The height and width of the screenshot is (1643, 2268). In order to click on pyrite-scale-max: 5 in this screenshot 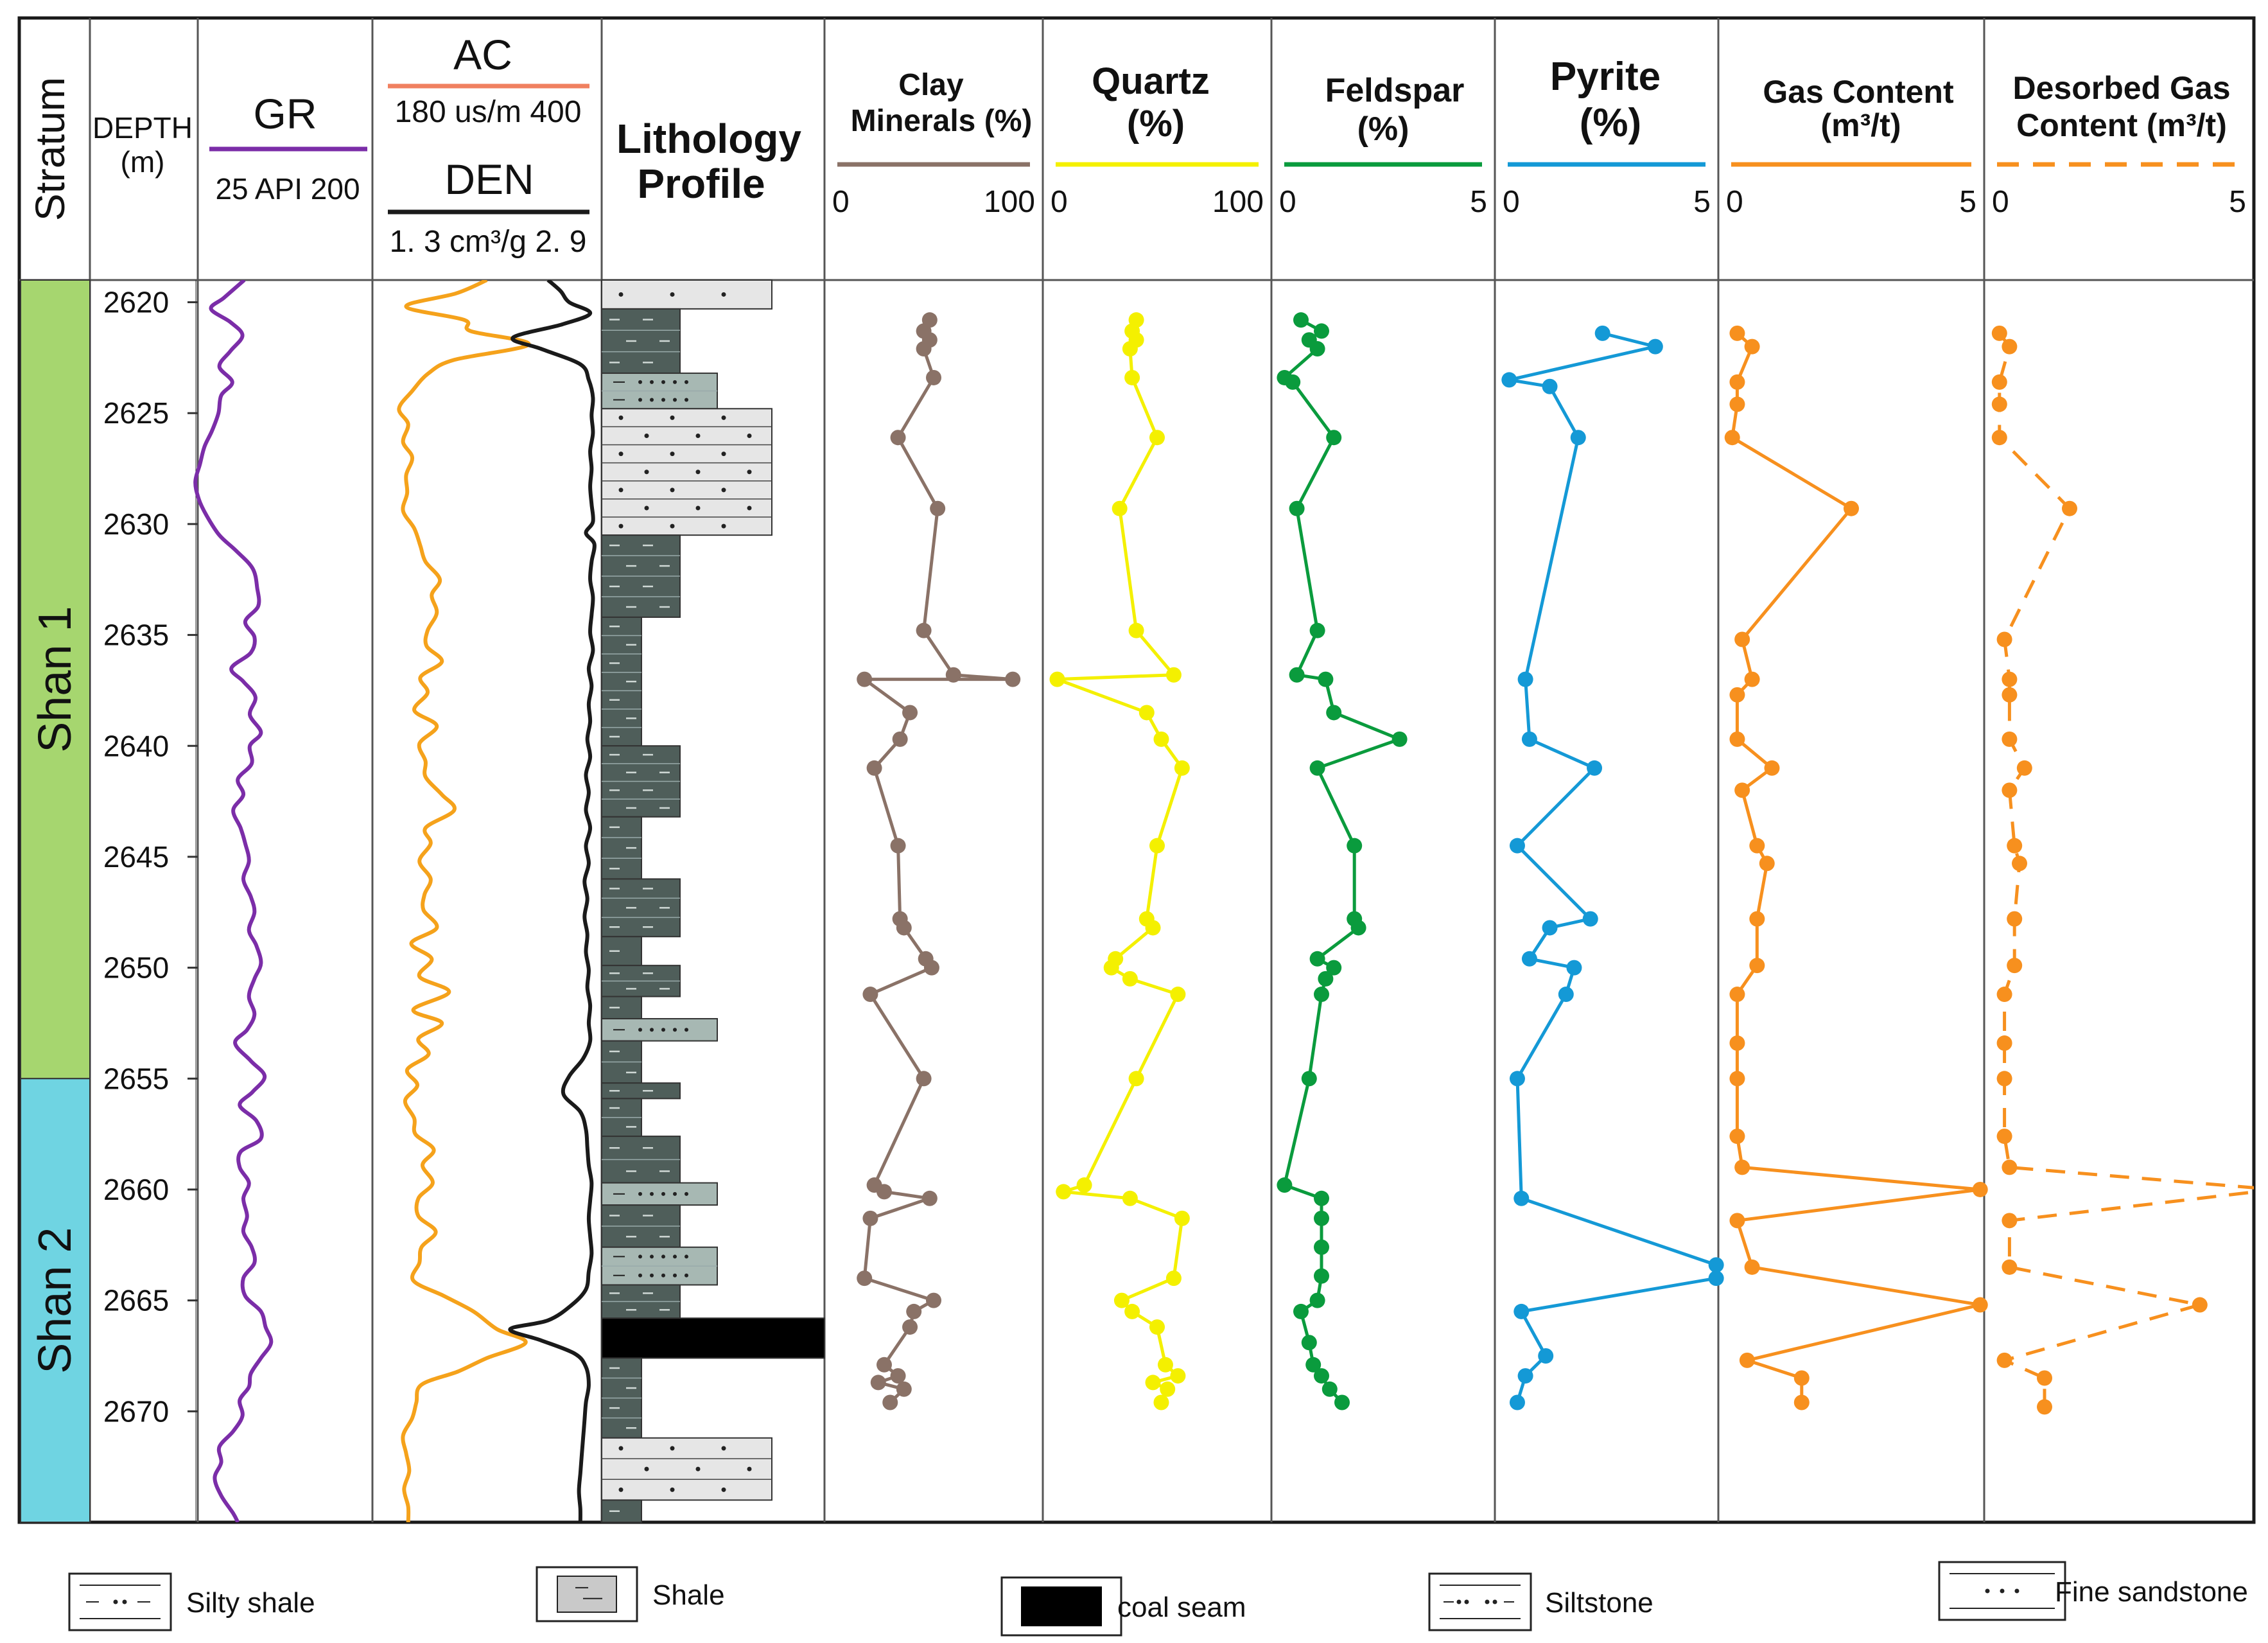, I will do `click(1702, 202)`.